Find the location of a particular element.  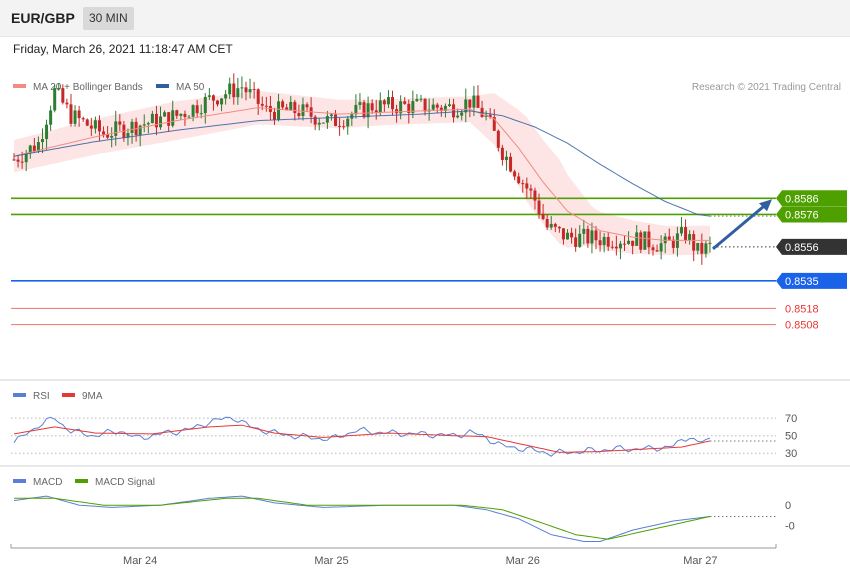

rsi-tick-label: 50 is located at coordinates (791, 437).